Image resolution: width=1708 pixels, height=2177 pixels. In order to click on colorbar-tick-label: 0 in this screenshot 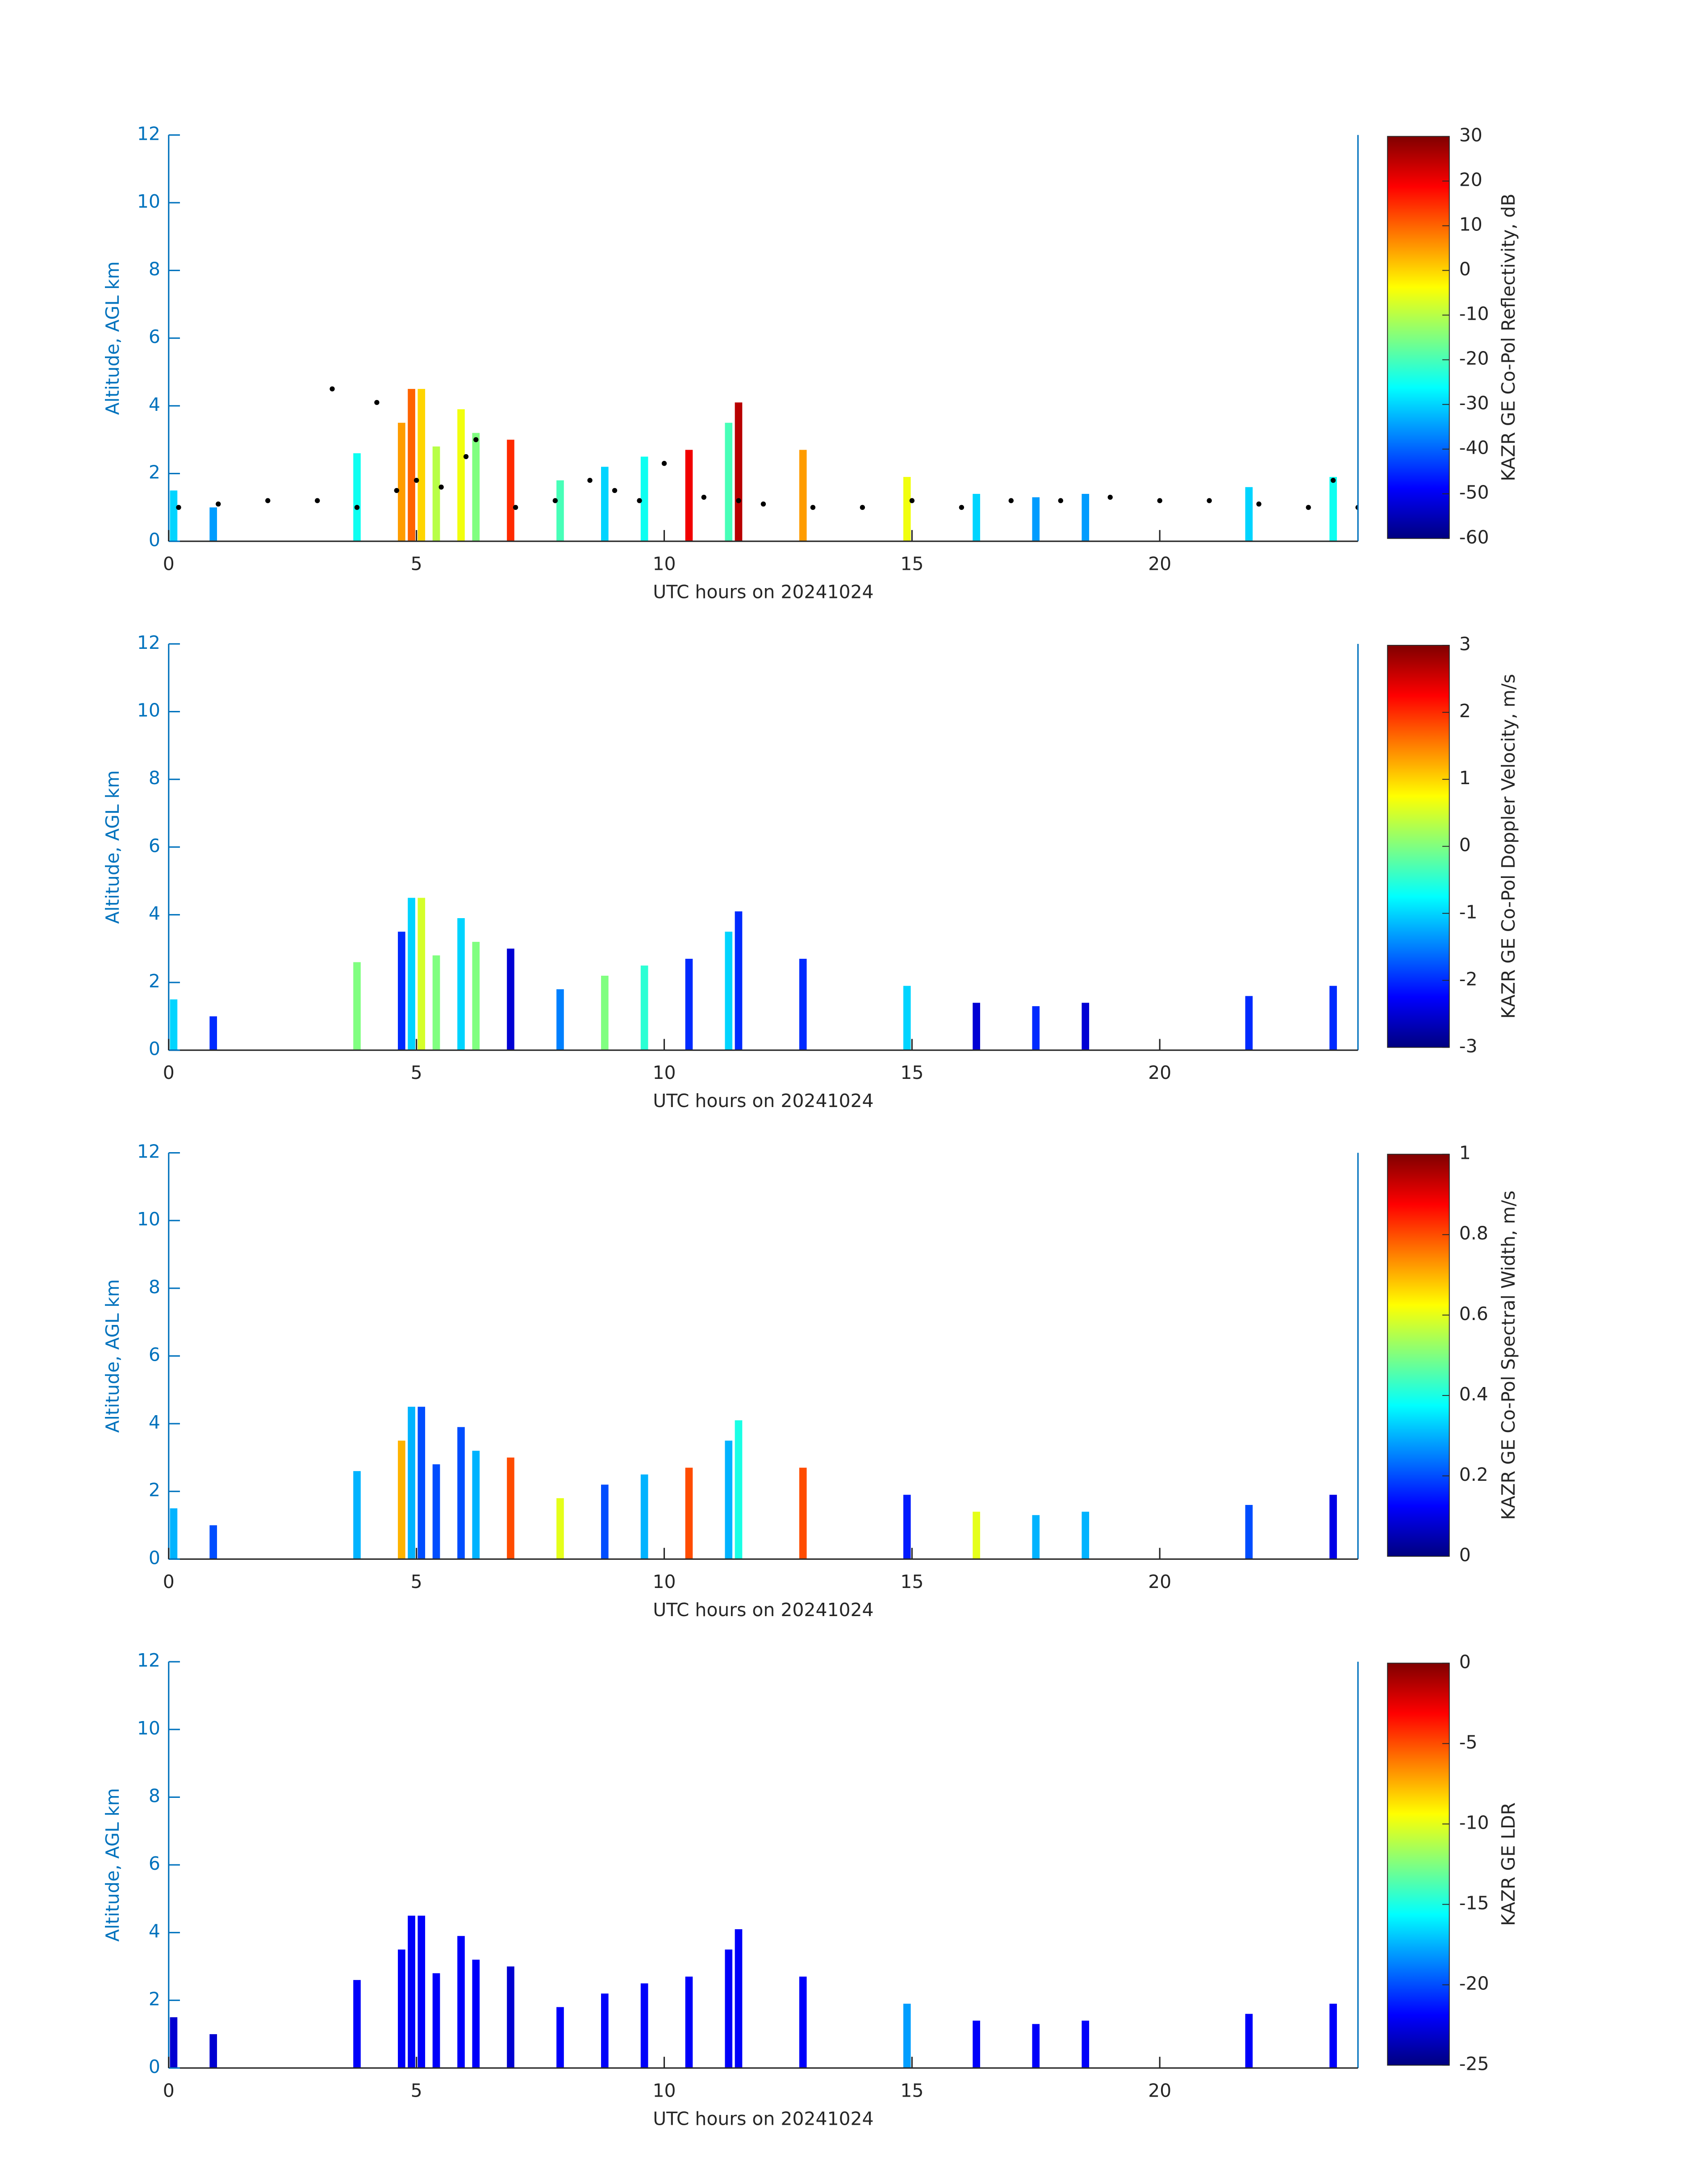, I will do `click(1465, 269)`.